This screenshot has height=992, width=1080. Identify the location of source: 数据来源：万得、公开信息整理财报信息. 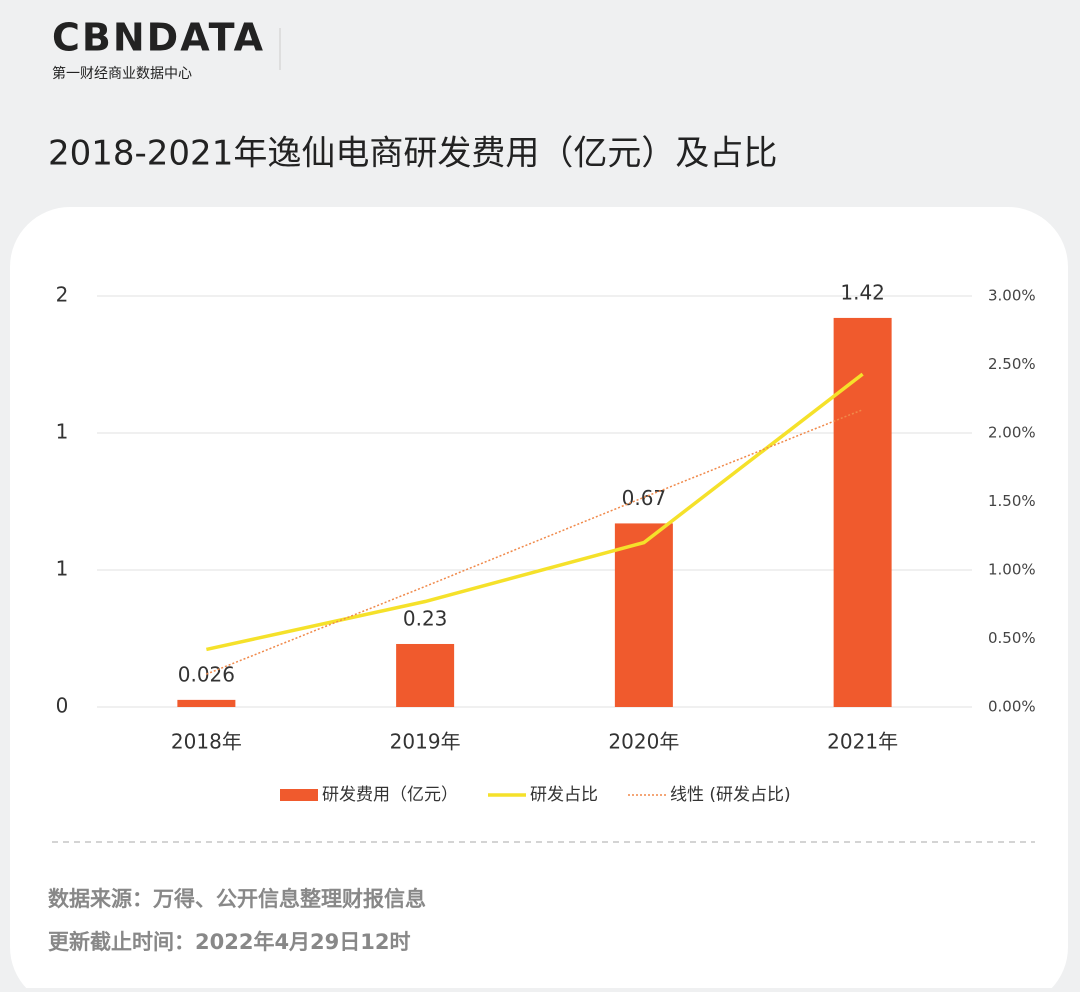
(237, 899).